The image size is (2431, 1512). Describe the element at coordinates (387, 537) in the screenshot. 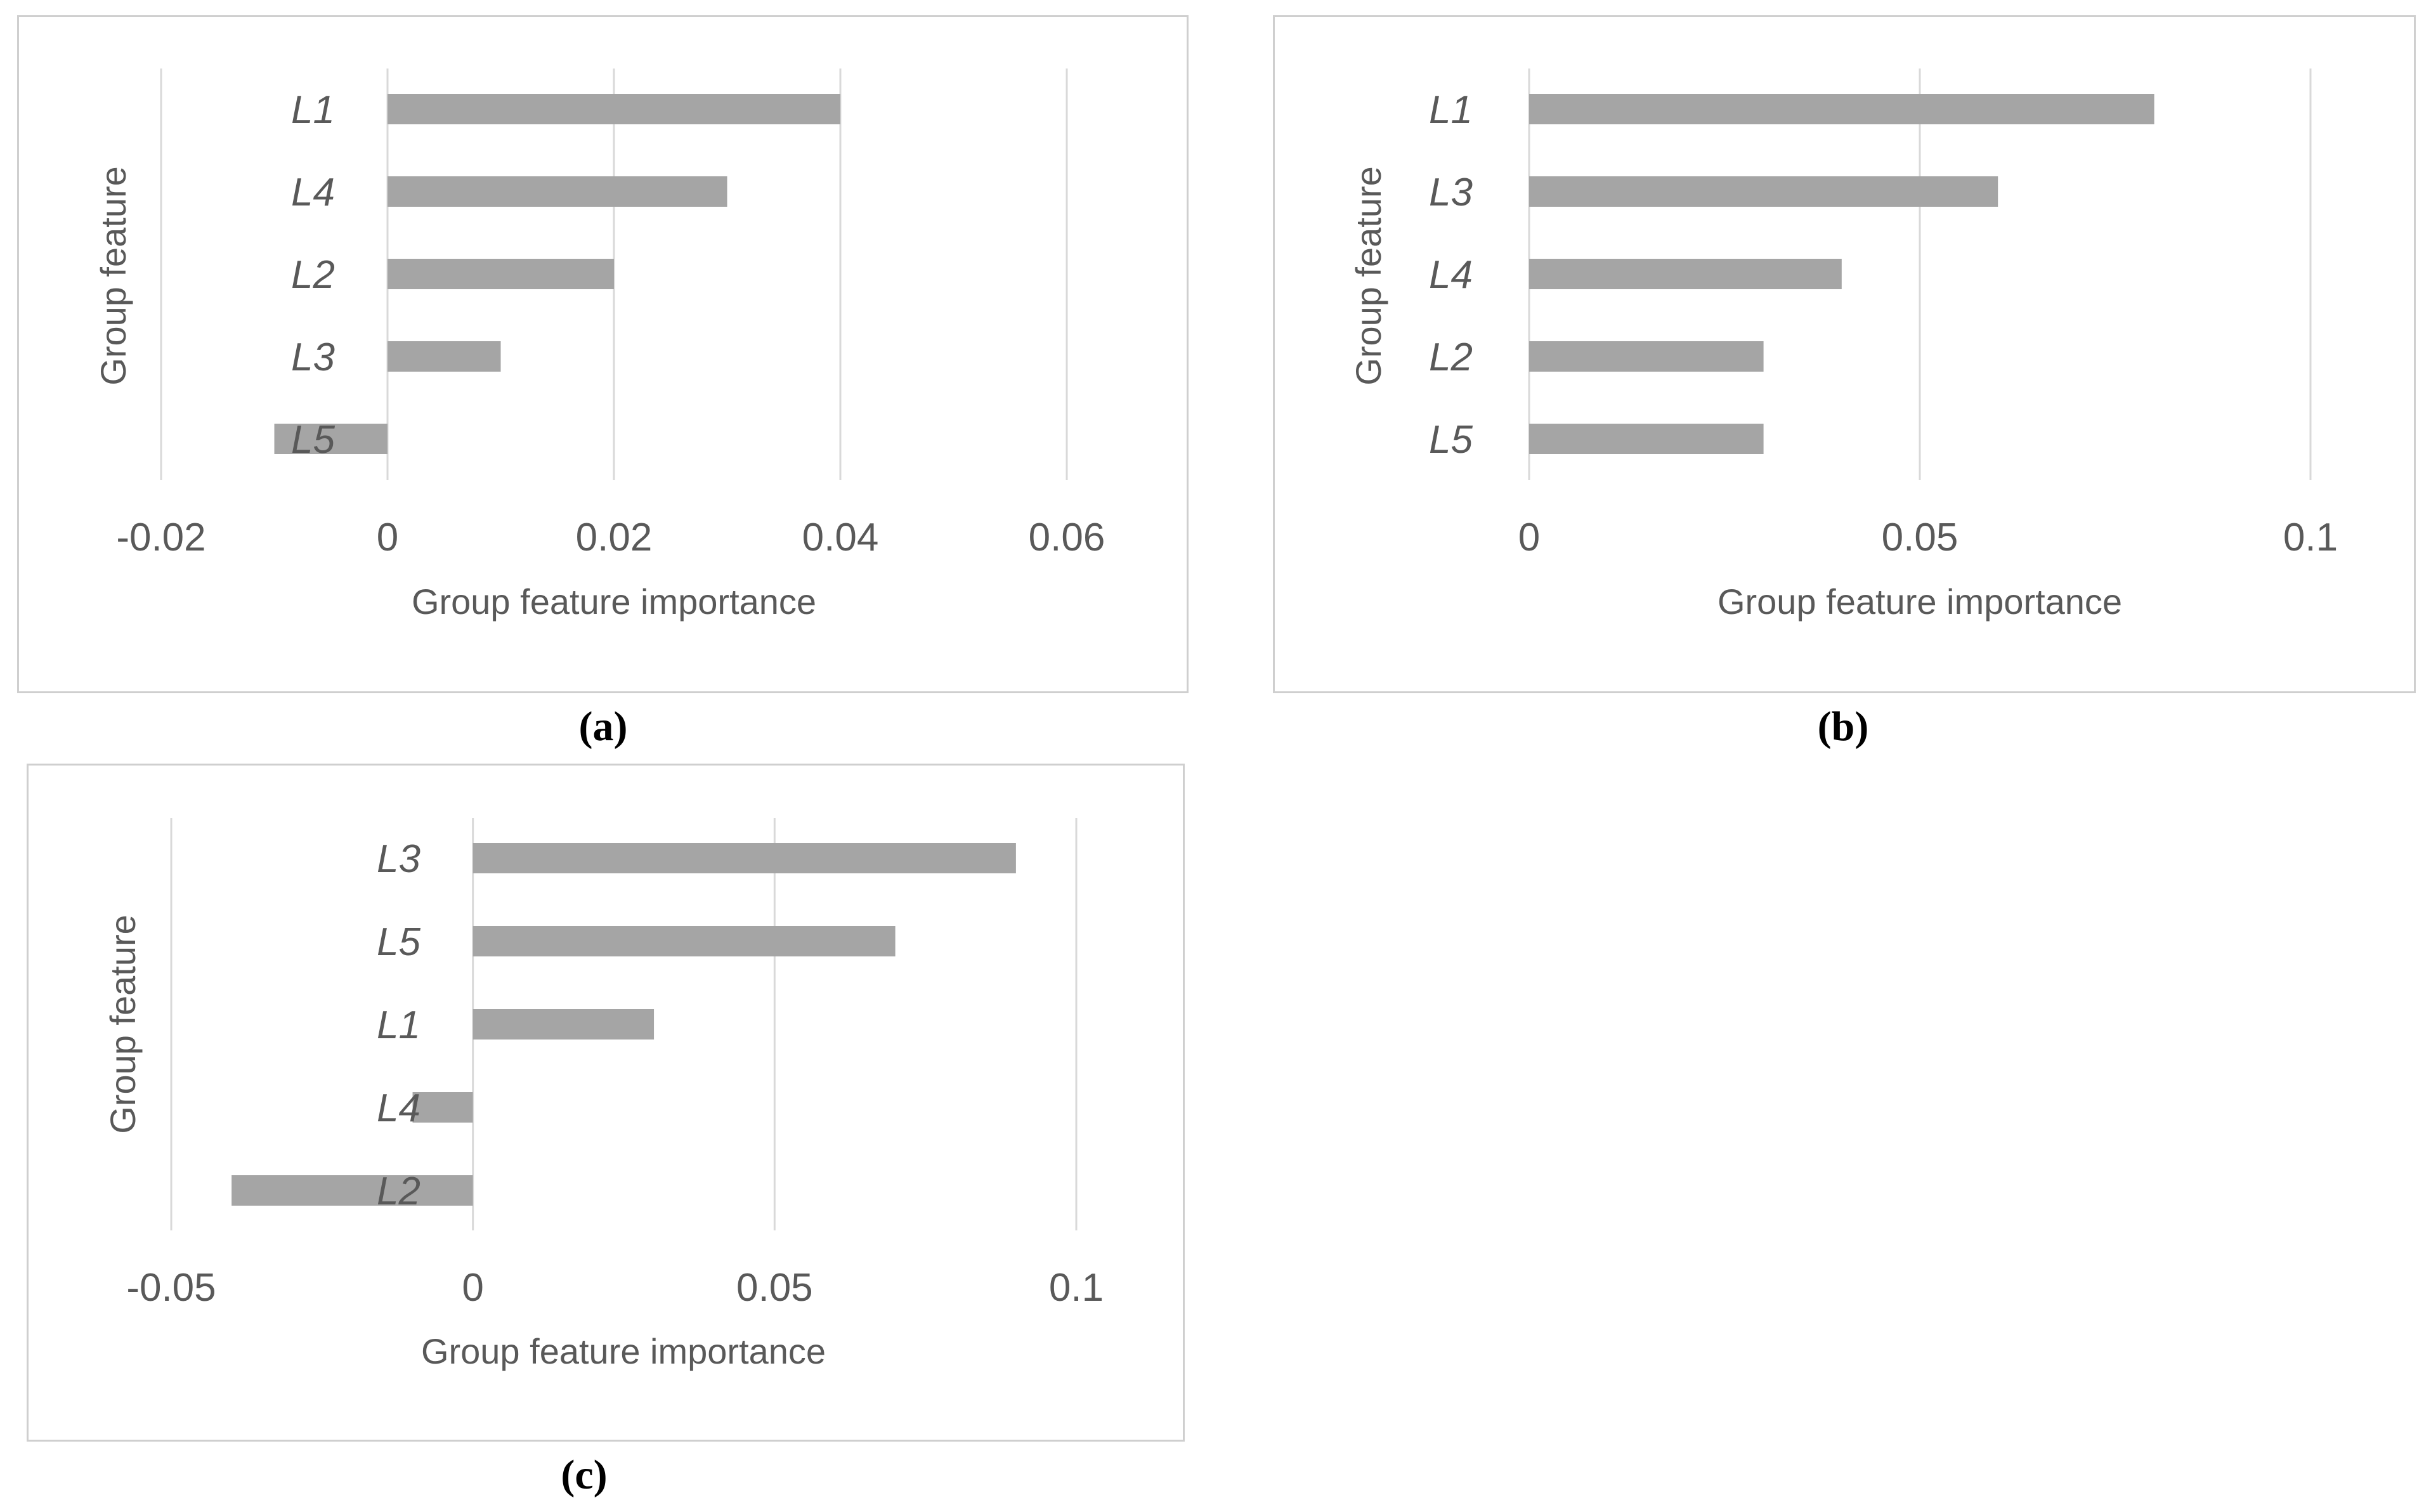

I see `chart-a-x-tick-label: 0` at that location.